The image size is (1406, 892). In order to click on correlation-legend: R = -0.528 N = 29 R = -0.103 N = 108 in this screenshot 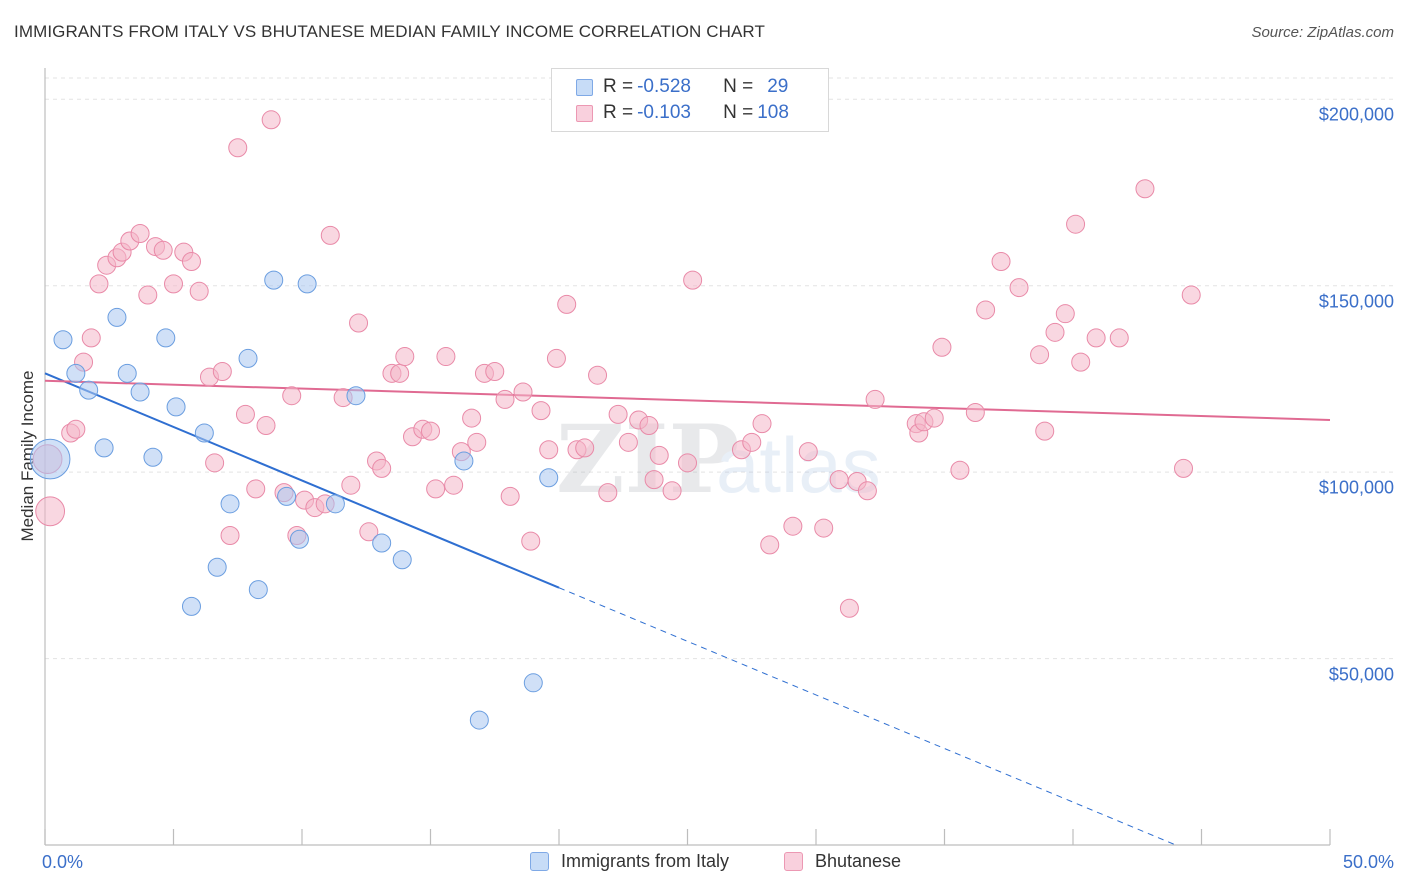, I will do `click(690, 100)`.